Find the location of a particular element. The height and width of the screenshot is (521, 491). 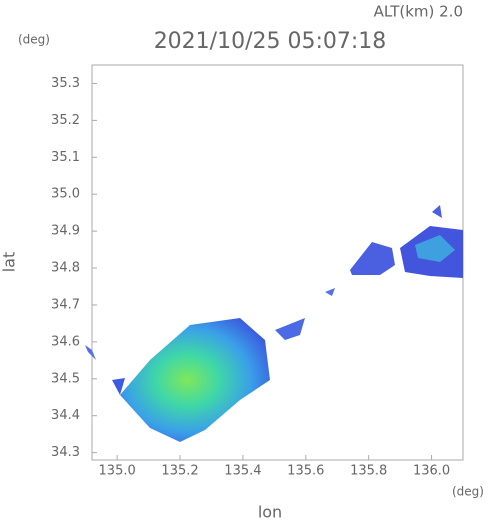

x-unit: (deg) is located at coordinates (468, 492).